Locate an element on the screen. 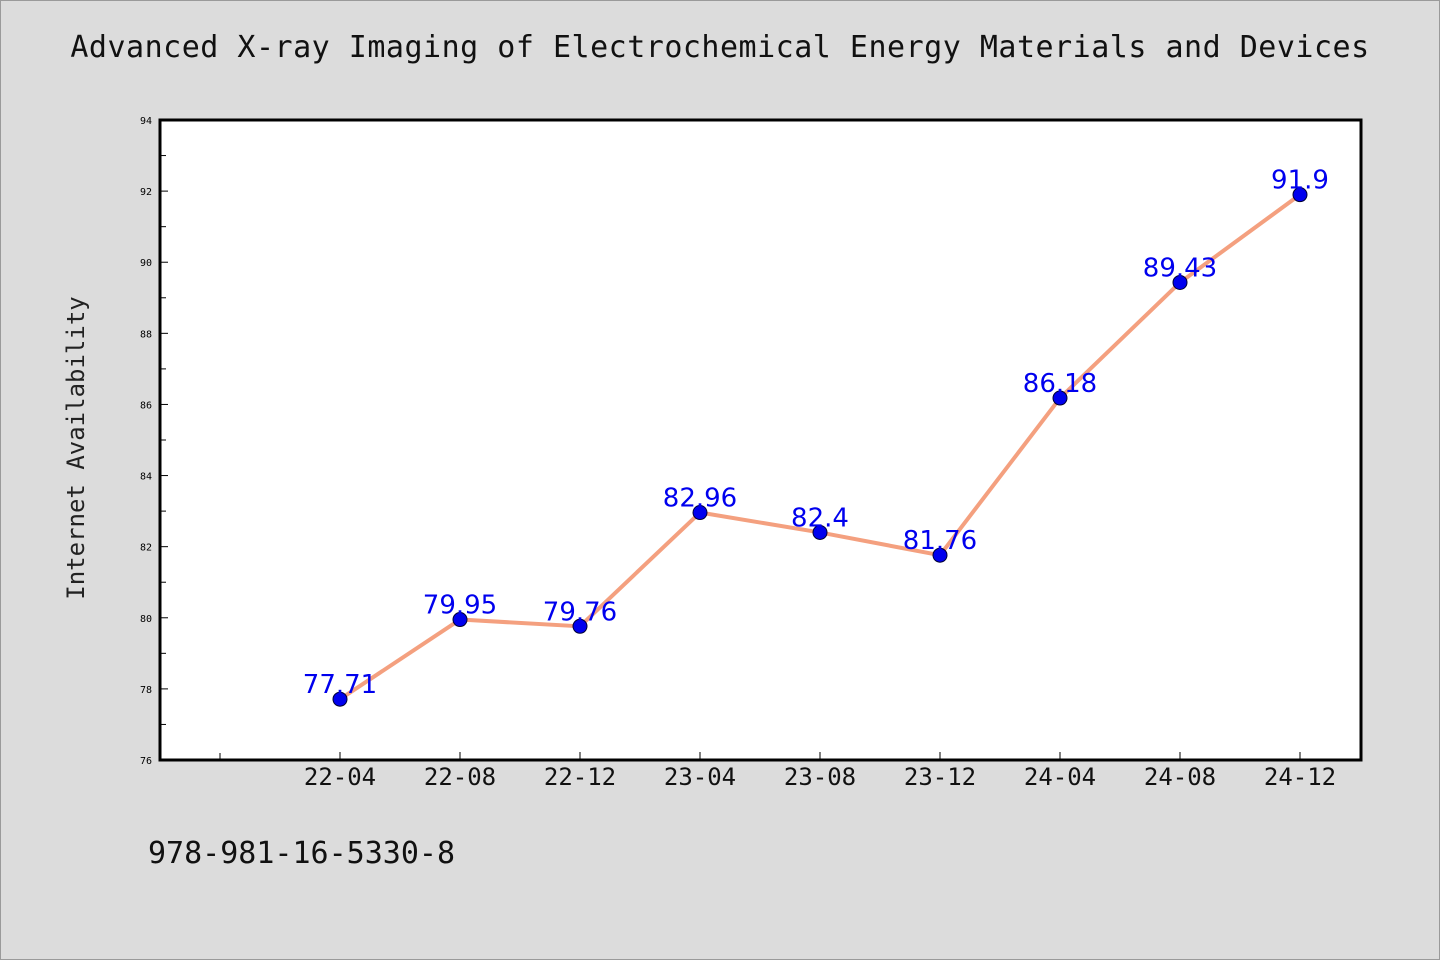  x-tick-label: 22-04 is located at coordinates (340, 777).